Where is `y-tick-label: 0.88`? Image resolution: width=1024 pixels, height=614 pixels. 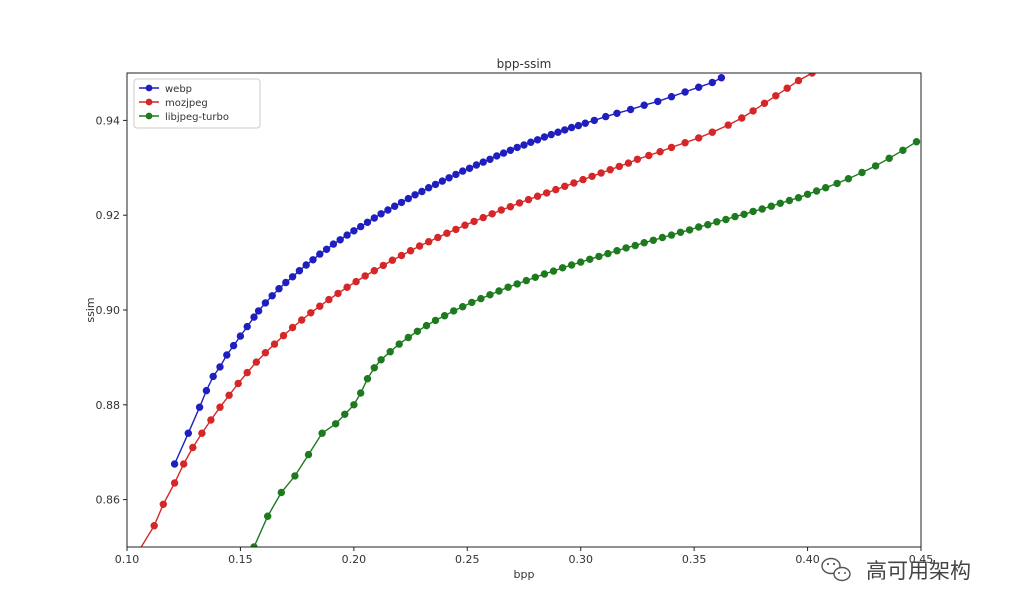
y-tick-label: 0.88 is located at coordinates (108, 405).